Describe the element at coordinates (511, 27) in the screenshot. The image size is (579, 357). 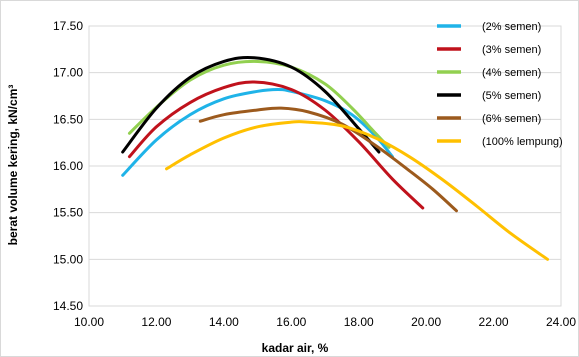
I see `legend-label-0: (2% semen)` at that location.